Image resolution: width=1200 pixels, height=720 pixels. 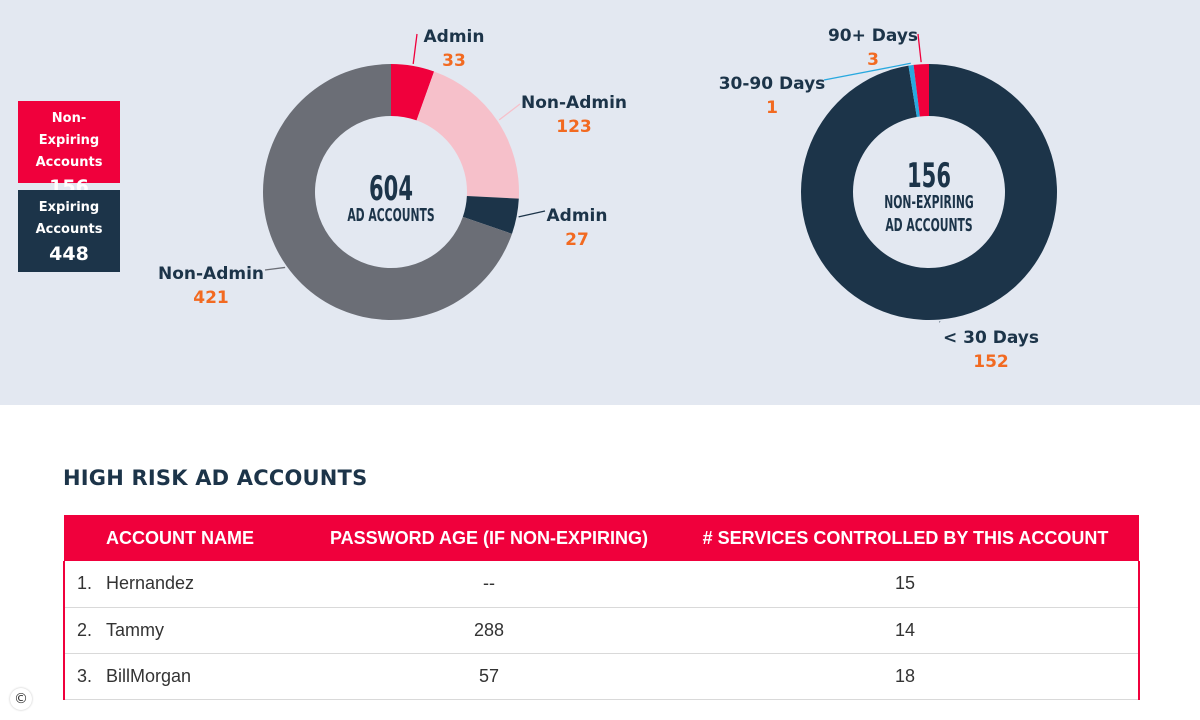 What do you see at coordinates (577, 240) in the screenshot?
I see `donut1-slice-value: 27` at bounding box center [577, 240].